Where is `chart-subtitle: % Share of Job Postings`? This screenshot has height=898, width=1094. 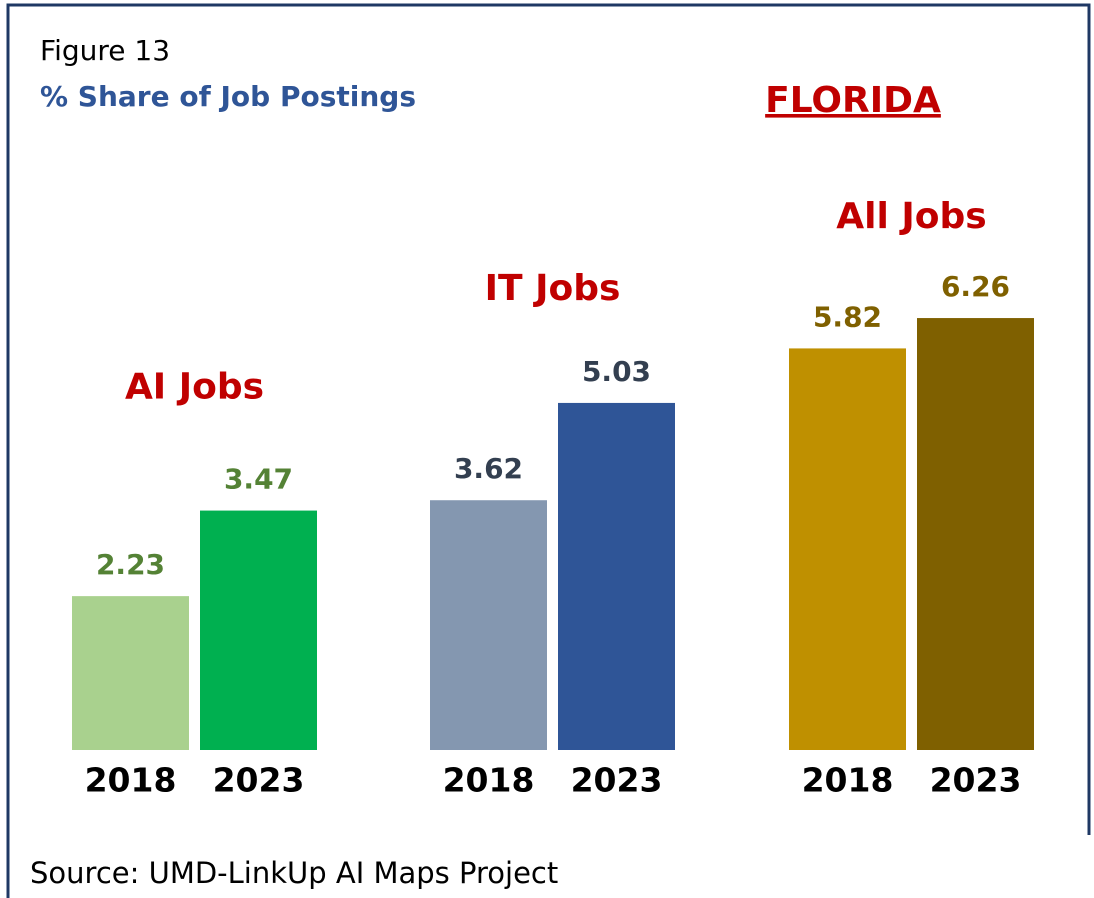 chart-subtitle: % Share of Job Postings is located at coordinates (228, 96).